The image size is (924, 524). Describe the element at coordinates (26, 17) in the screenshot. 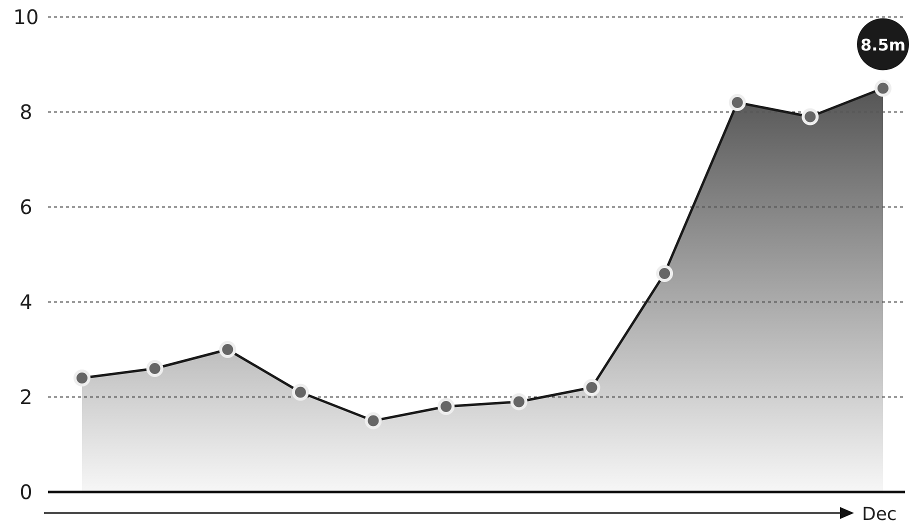

I see `y-tick-label: 10` at that location.